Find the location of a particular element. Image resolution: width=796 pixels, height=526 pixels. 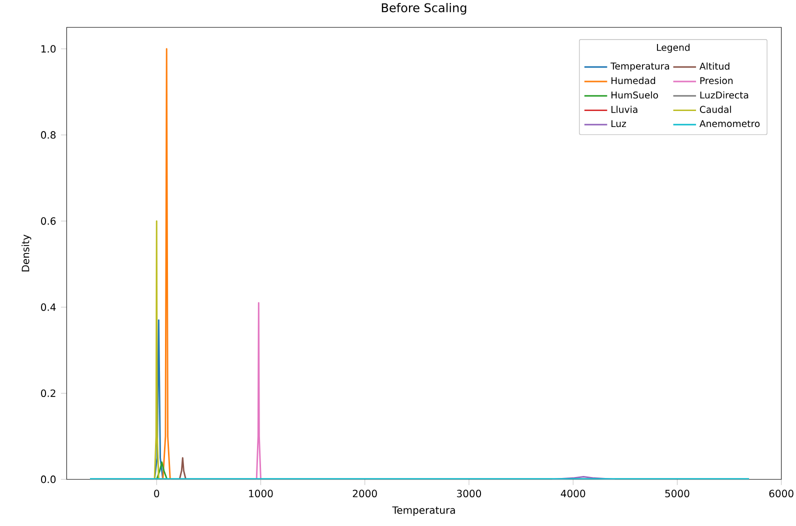

x-tick-label: 2000 is located at coordinates (364, 494).